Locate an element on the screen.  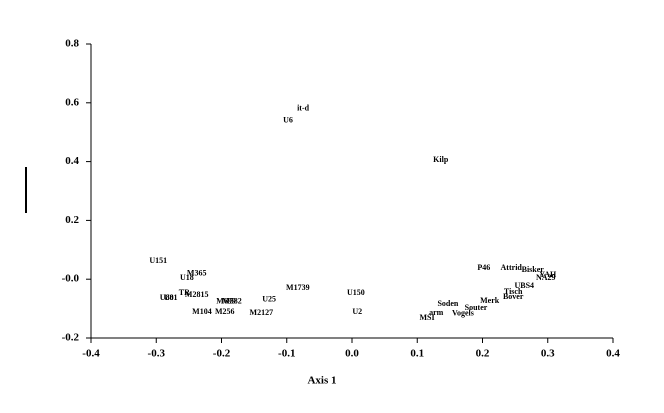
point-label: Kilp is located at coordinates (441, 159).